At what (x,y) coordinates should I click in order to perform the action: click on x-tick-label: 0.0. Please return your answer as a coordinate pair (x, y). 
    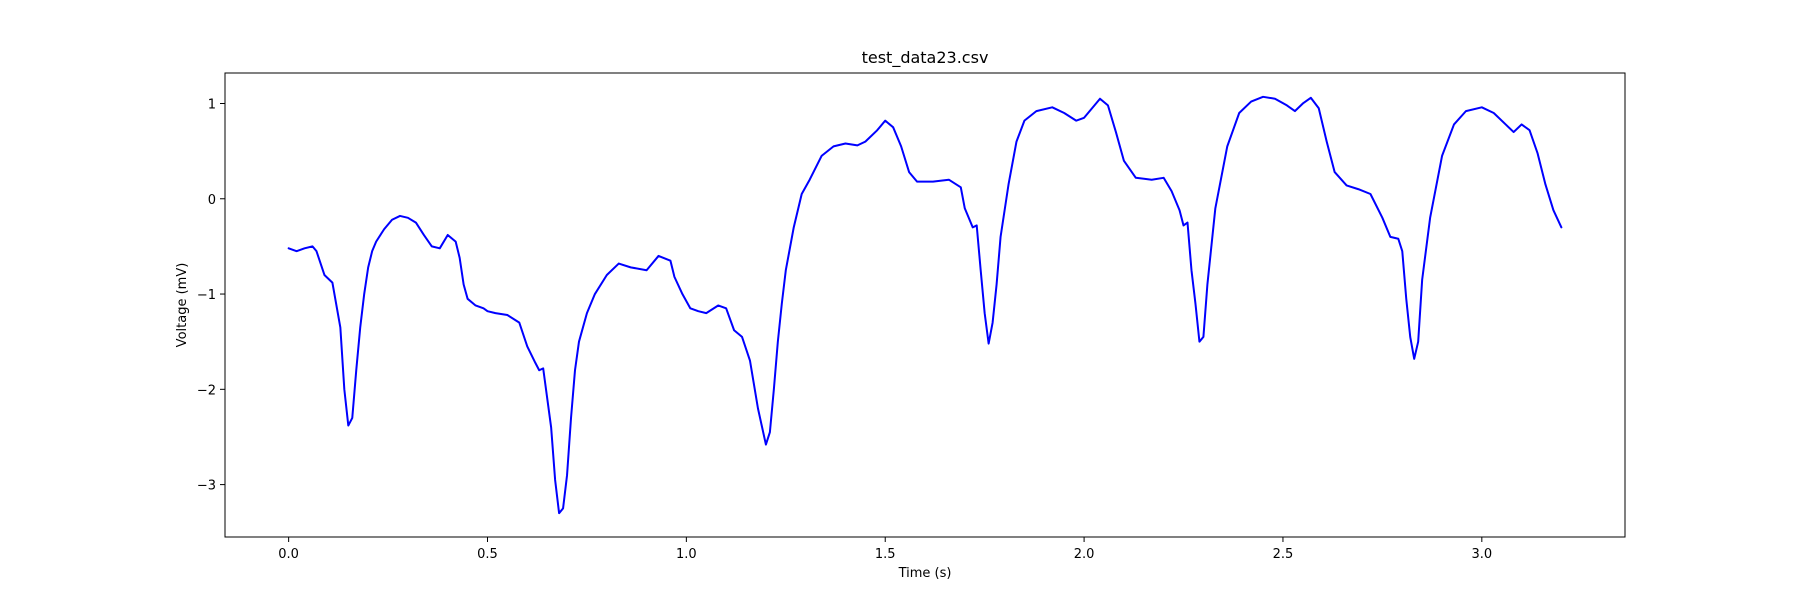
    Looking at the image, I should click on (288, 554).